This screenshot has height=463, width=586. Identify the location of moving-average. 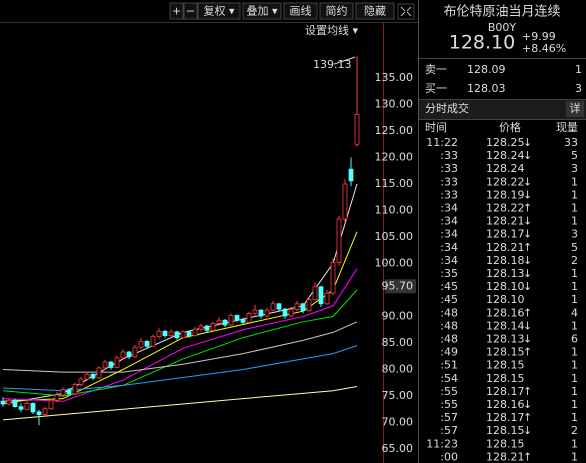
(180, 403).